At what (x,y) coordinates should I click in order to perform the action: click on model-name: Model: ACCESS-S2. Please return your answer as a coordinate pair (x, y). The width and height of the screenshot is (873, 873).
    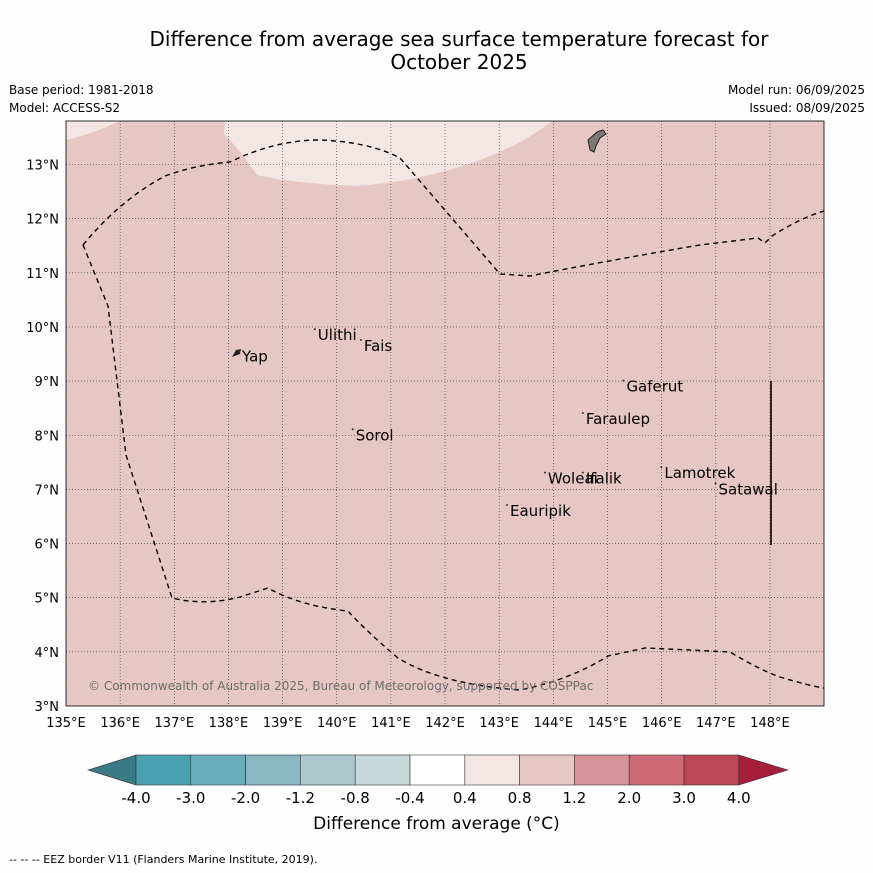
    Looking at the image, I should click on (65, 108).